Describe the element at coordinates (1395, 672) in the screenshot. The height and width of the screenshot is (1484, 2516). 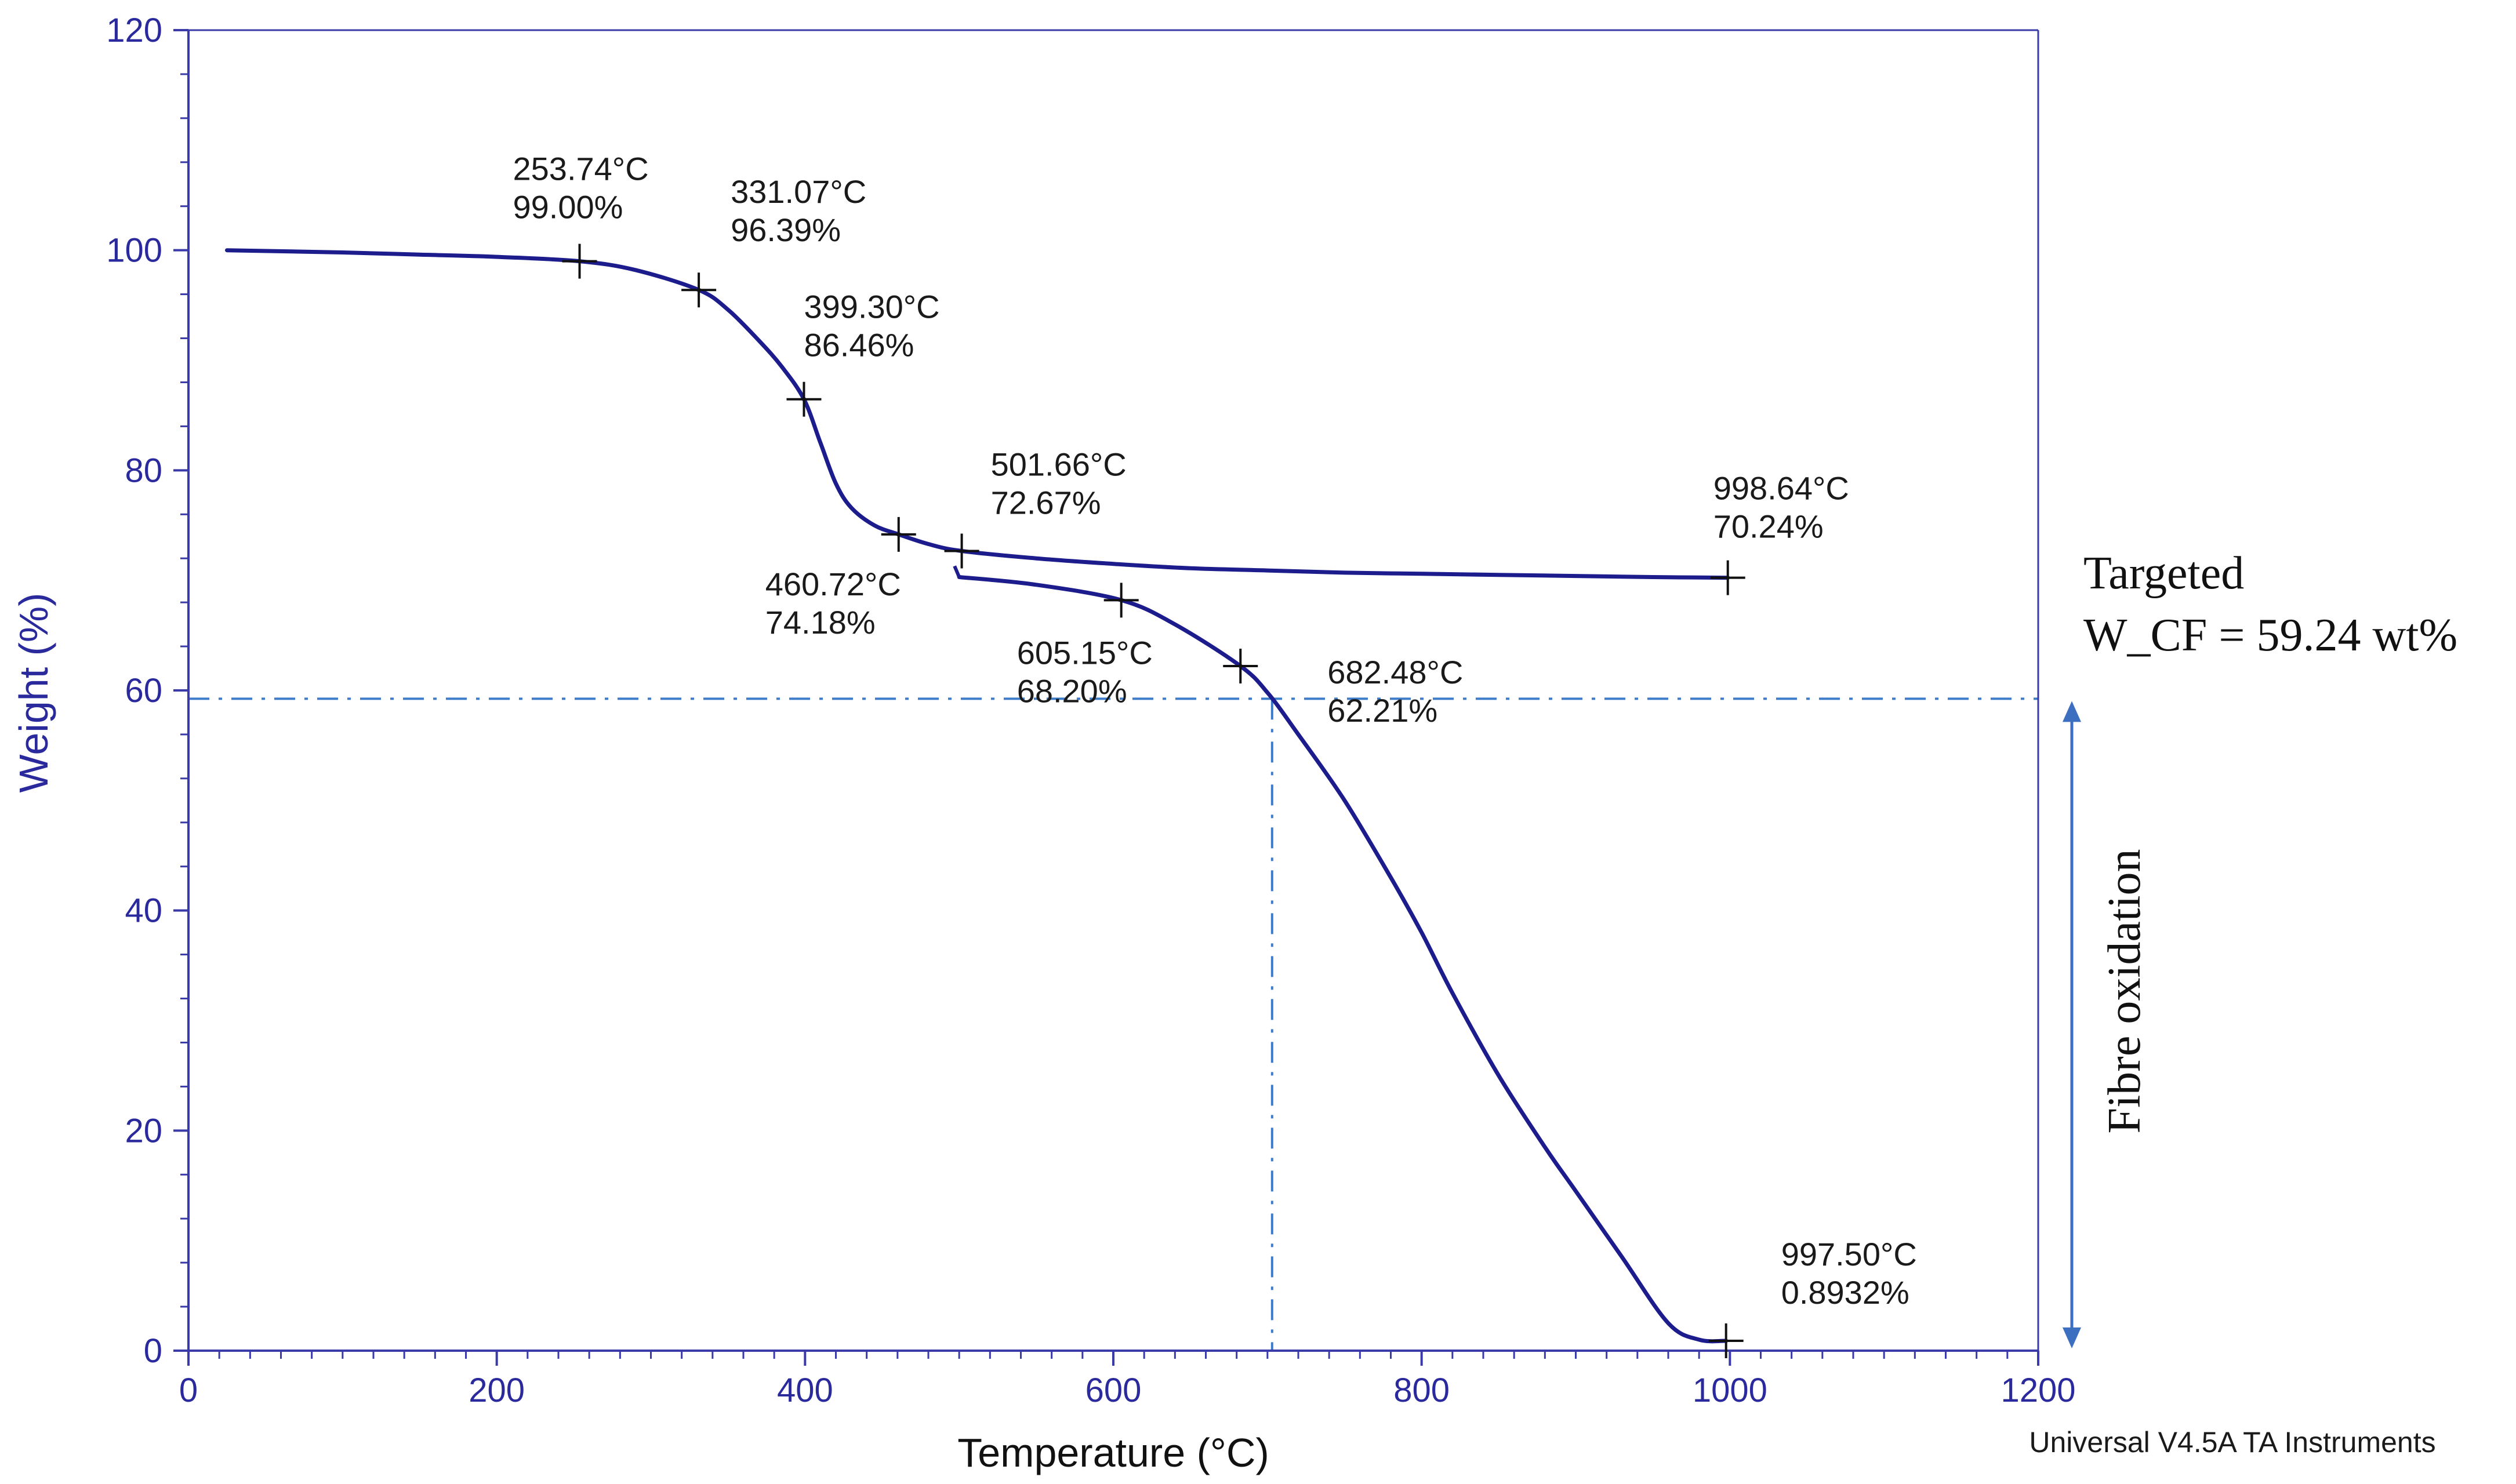
I see `marker-temperature-label: 682.48°C` at that location.